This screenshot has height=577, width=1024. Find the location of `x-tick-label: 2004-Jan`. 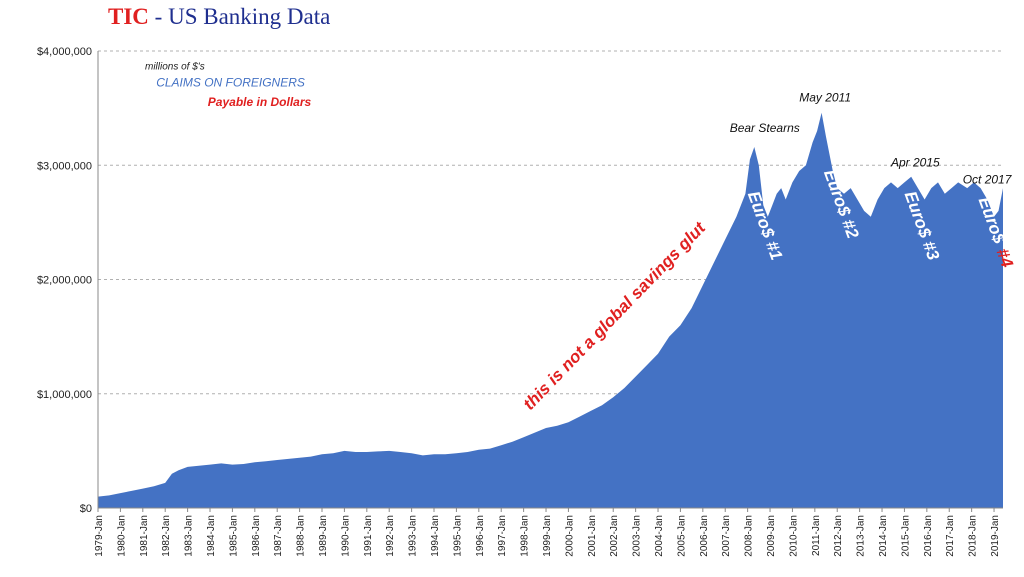

x-tick-label: 2004-Jan is located at coordinates (659, 536).